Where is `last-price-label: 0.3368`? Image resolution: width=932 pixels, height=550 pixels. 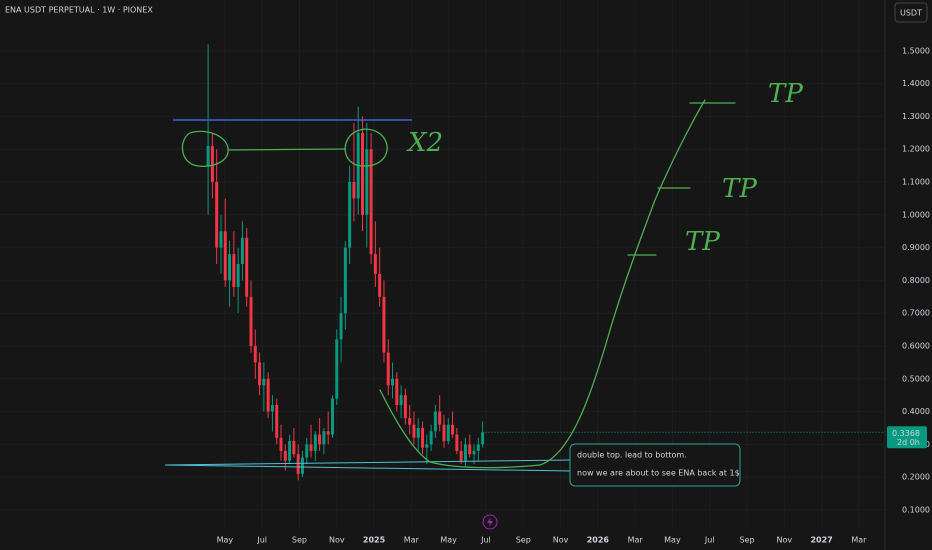 last-price-label: 0.3368 is located at coordinates (906, 433).